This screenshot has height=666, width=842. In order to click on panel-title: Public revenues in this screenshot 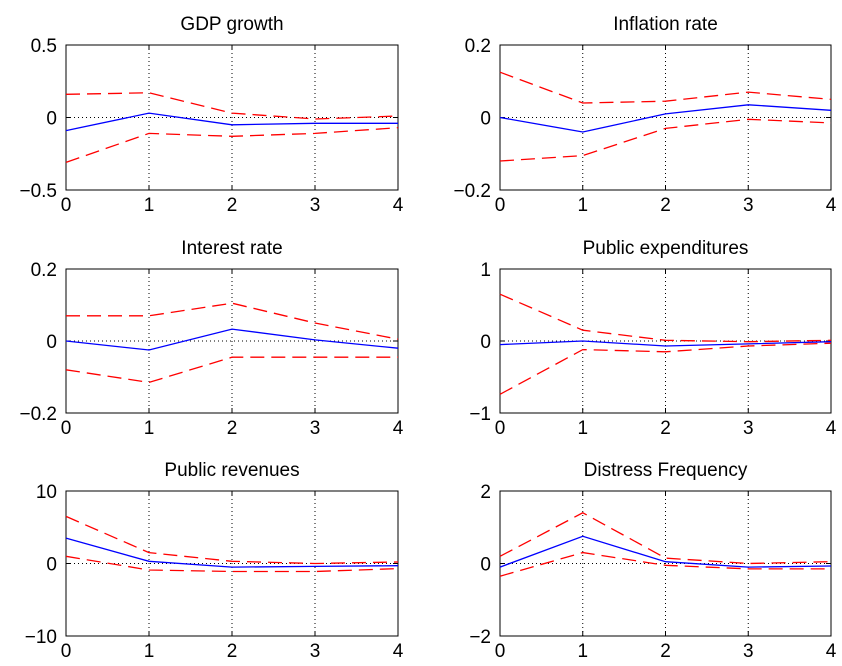, I will do `click(231, 470)`.